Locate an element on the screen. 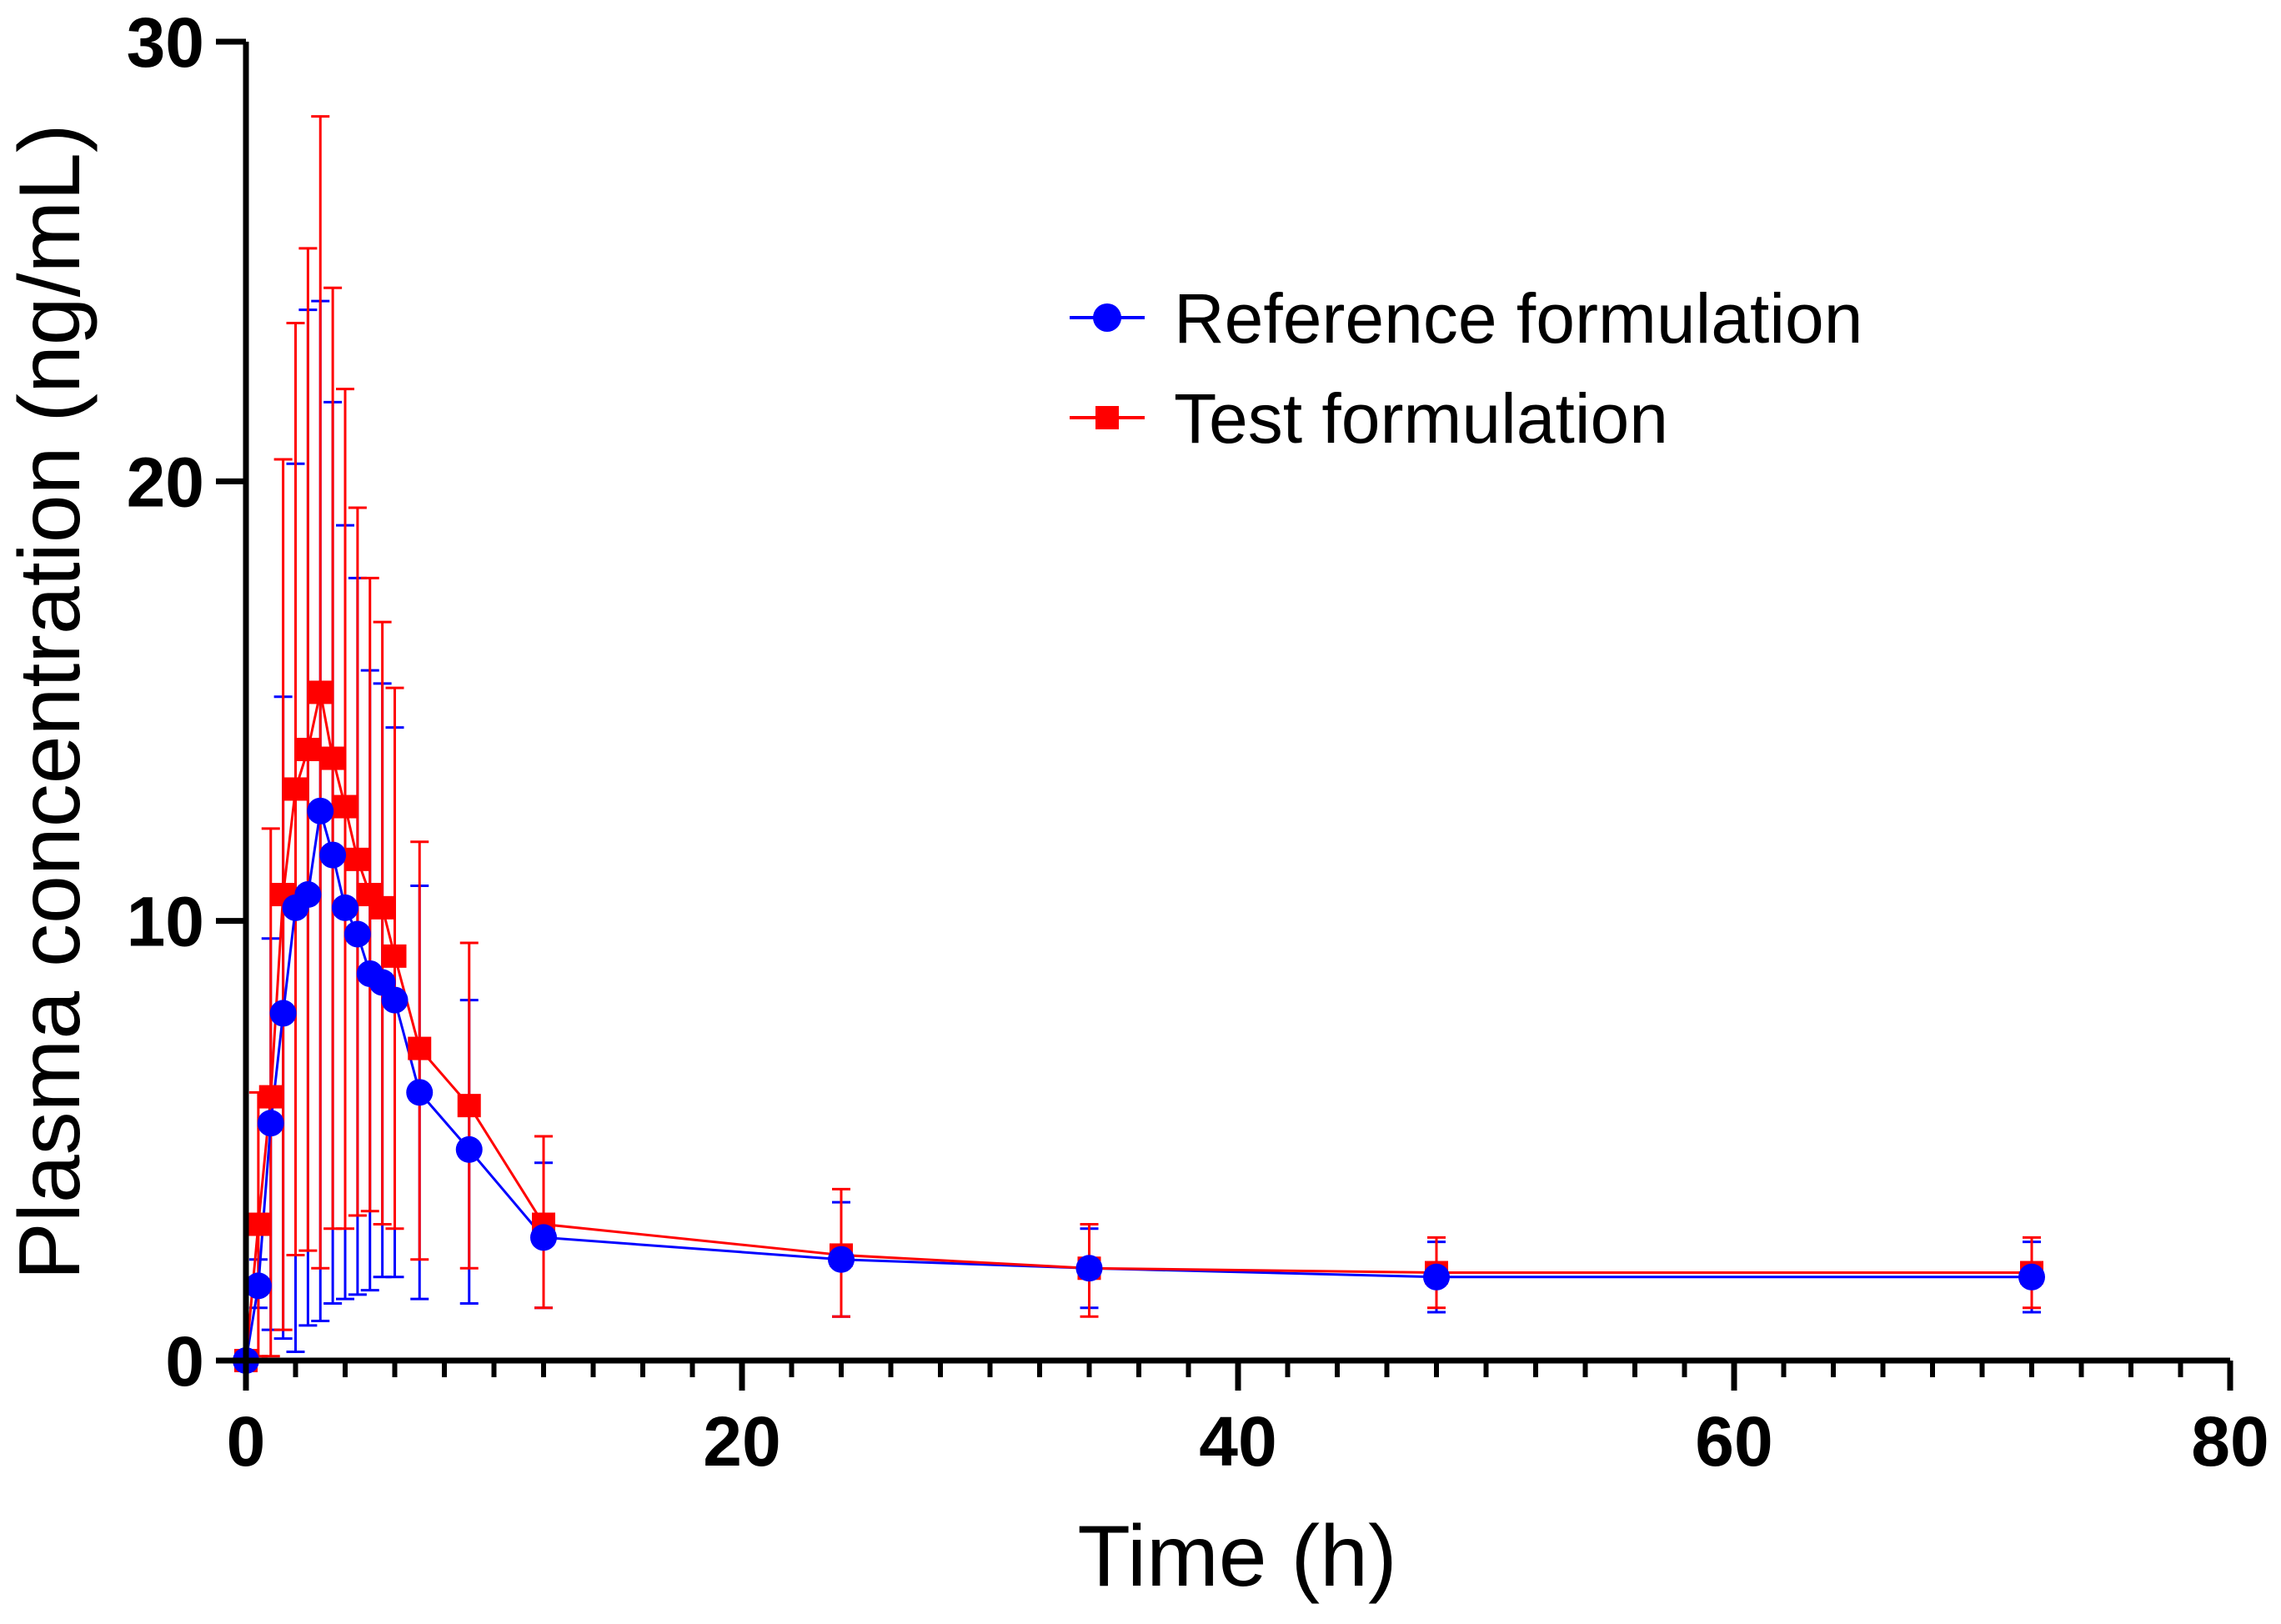 This screenshot has height=1624, width=2281. y-tick-label: 10 is located at coordinates (165, 922).